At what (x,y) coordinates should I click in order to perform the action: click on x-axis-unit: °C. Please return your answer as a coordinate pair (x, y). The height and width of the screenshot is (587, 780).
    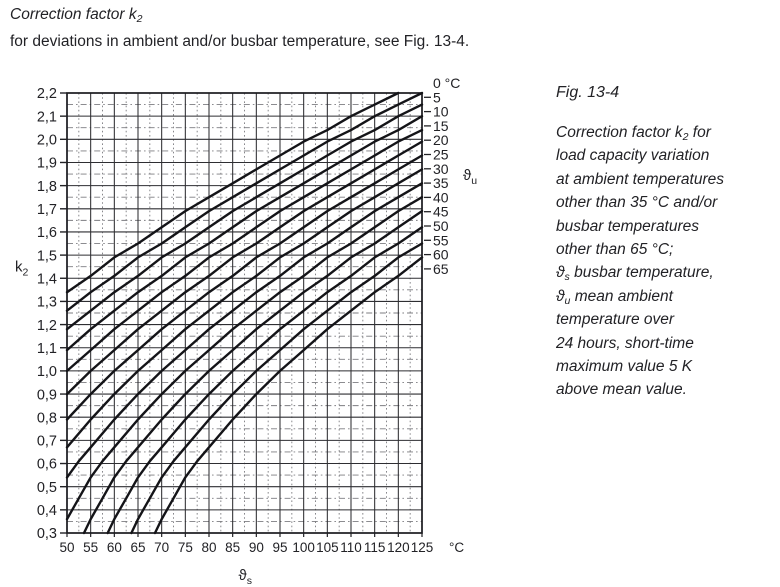
    Looking at the image, I should click on (456, 547).